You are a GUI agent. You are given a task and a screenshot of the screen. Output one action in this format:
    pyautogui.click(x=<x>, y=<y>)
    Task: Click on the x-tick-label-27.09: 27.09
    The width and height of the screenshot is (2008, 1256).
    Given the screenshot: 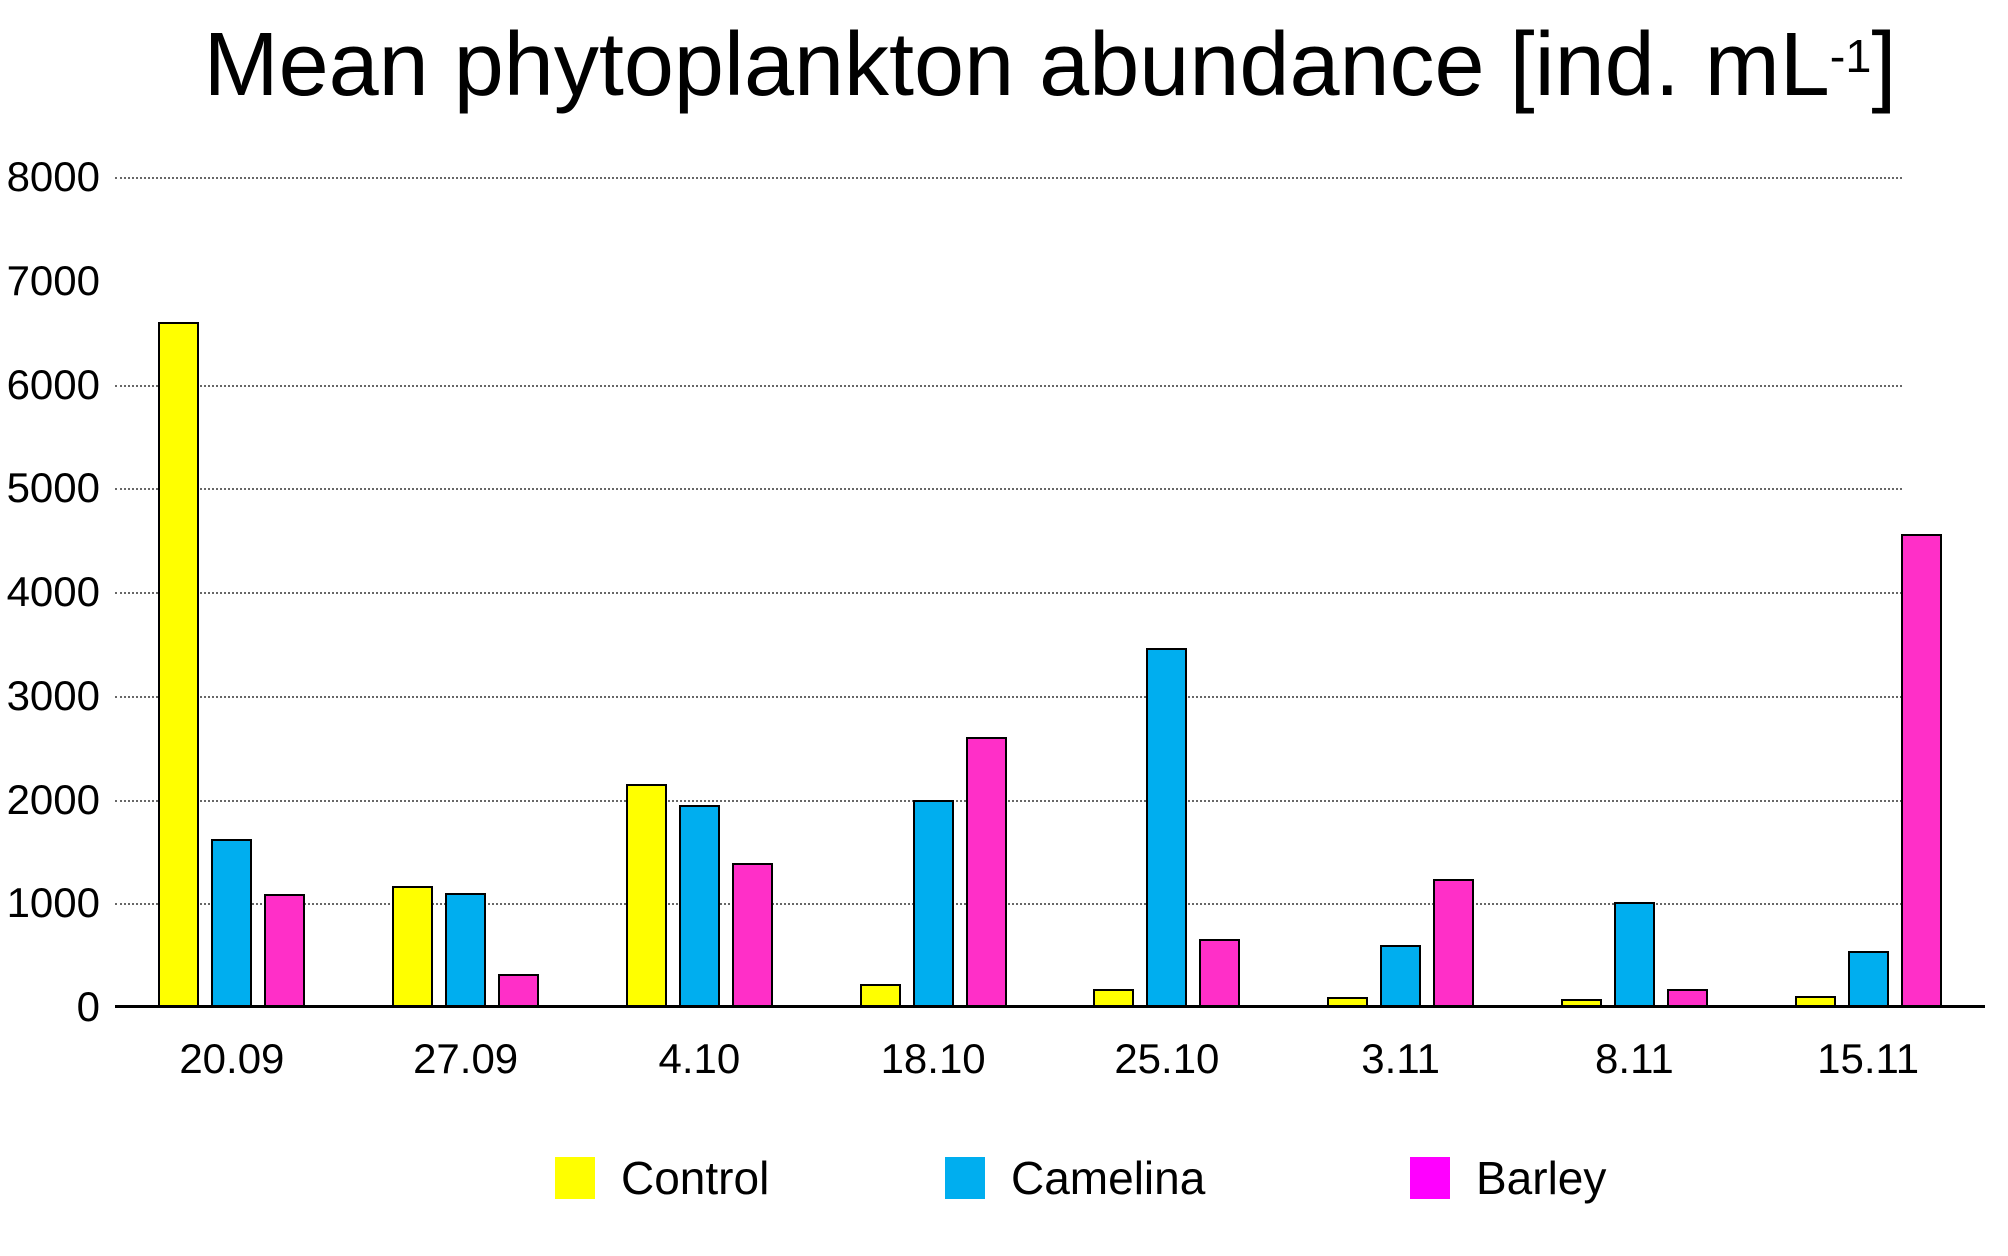 What is the action you would take?
    pyautogui.click(x=466, y=1058)
    